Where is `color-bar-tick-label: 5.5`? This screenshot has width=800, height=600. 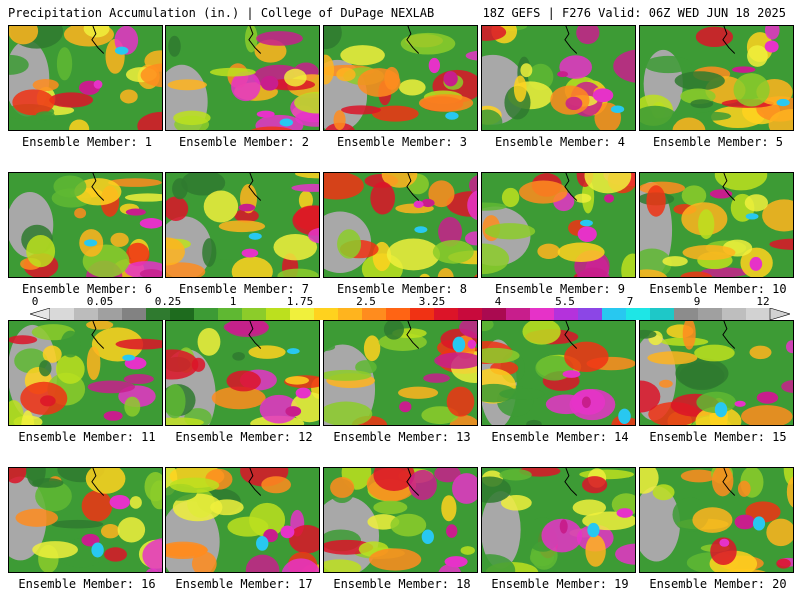 color-bar-tick-label: 5.5 is located at coordinates (565, 301).